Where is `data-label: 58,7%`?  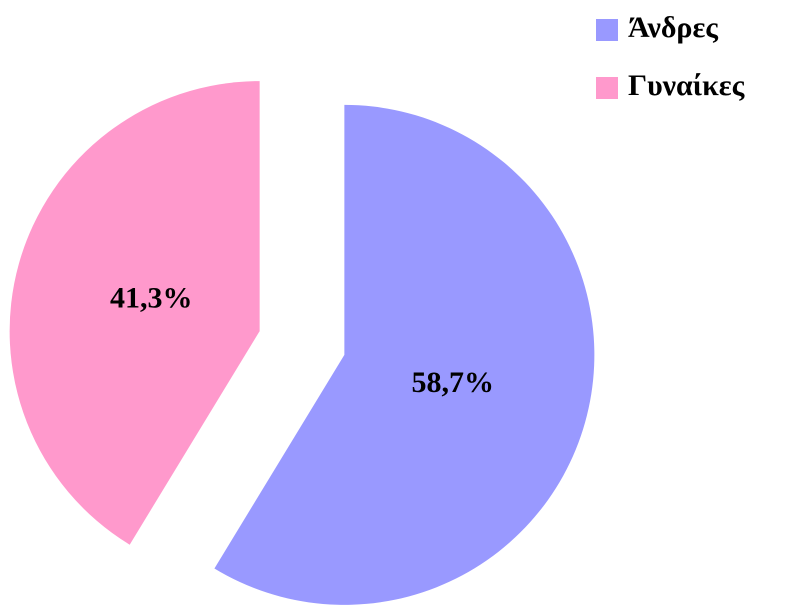 data-label: 58,7% is located at coordinates (452, 382).